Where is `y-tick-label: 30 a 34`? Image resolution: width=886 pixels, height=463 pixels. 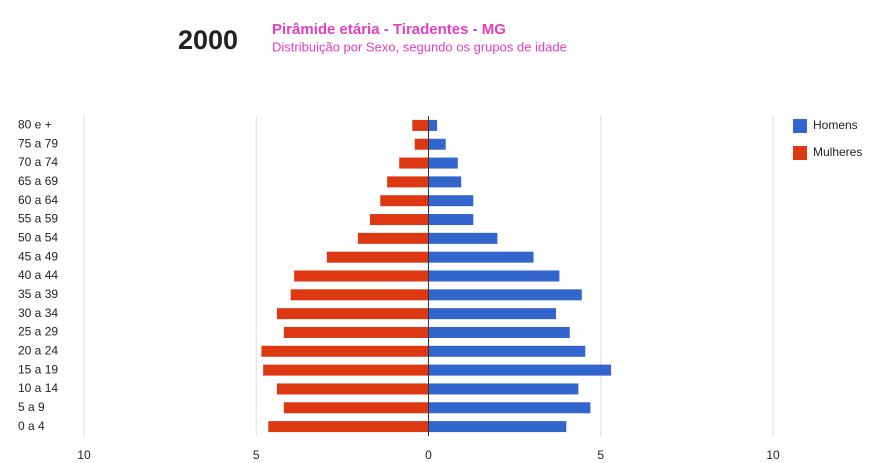 y-tick-label: 30 a 34 is located at coordinates (38, 313).